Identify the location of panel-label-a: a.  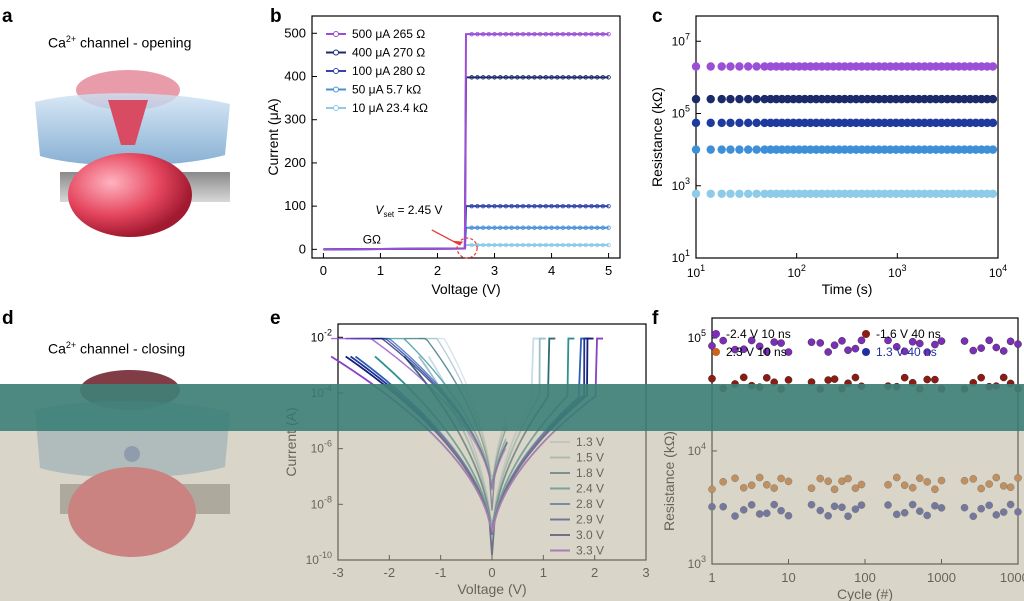
(7, 16).